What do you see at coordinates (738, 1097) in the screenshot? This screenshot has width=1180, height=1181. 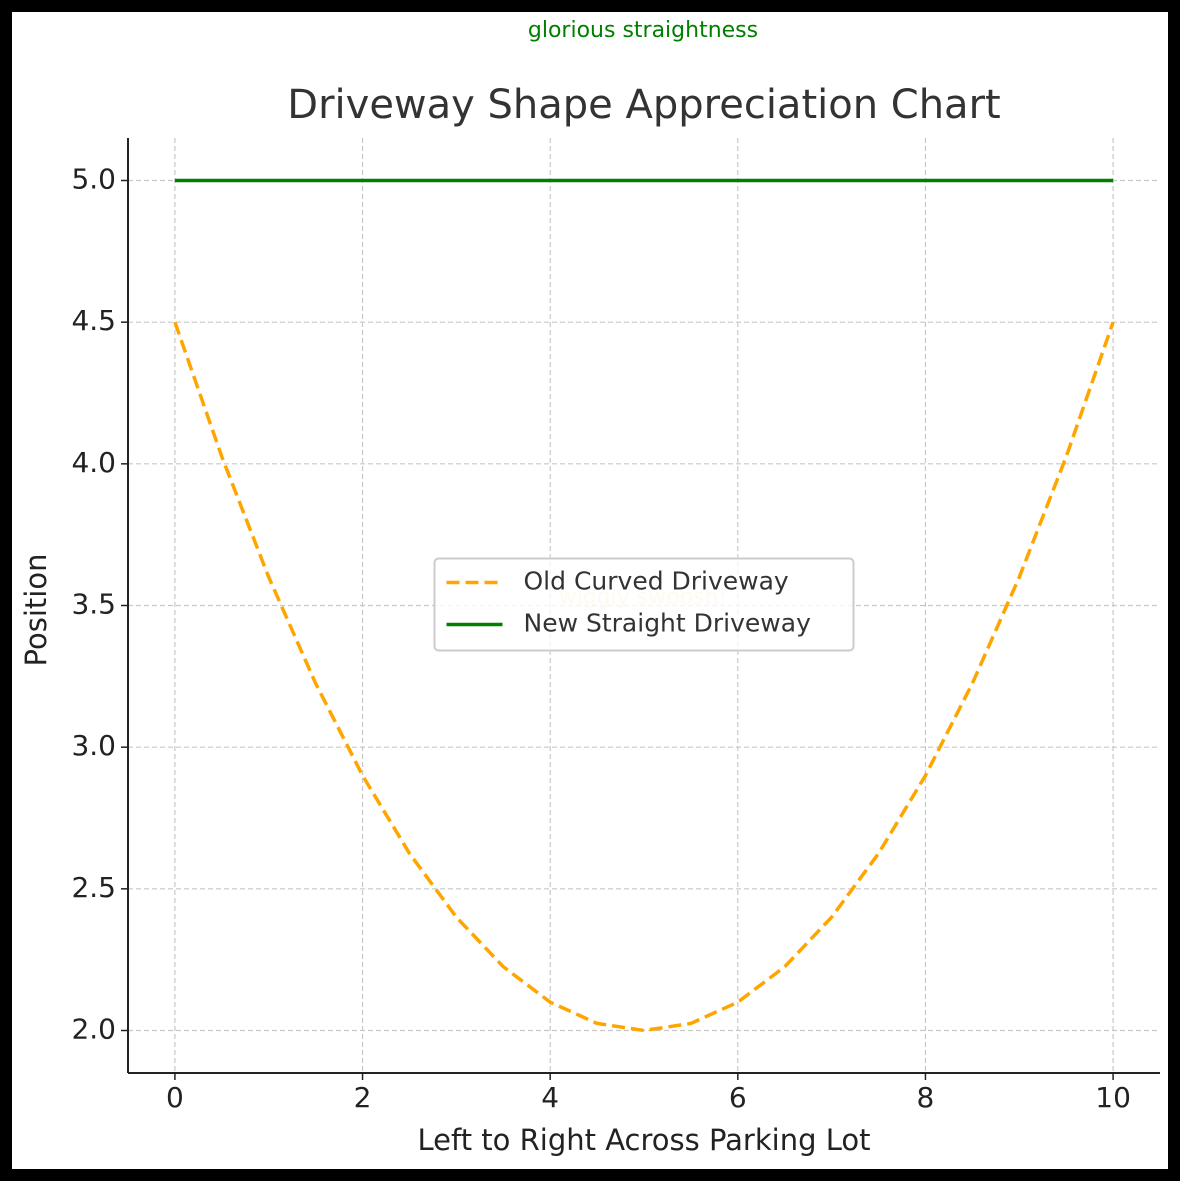 I see `x-tick-label: 6` at bounding box center [738, 1097].